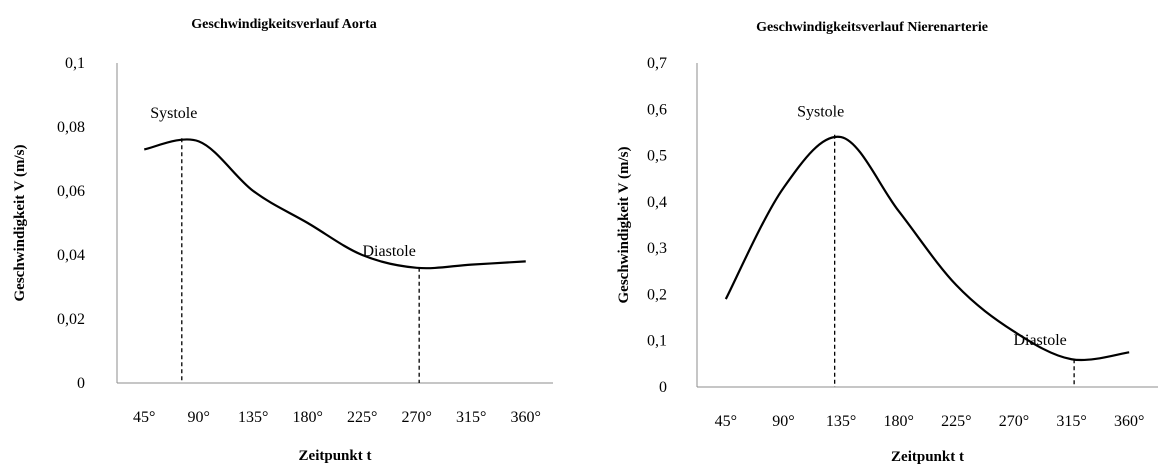 The width and height of the screenshot is (1161, 469). I want to click on y-tick-label: 0,02, so click(71, 319).